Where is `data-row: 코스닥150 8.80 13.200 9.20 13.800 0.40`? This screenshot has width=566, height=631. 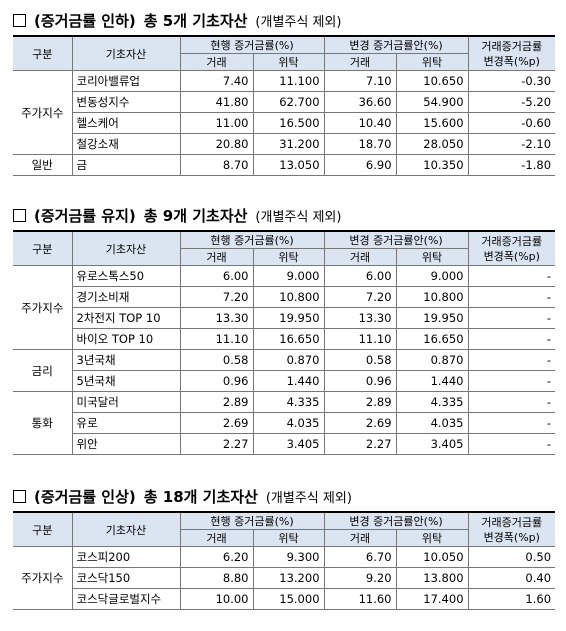 data-row: 코스닥150 8.80 13.200 9.20 13.800 0.40 is located at coordinates (284, 578).